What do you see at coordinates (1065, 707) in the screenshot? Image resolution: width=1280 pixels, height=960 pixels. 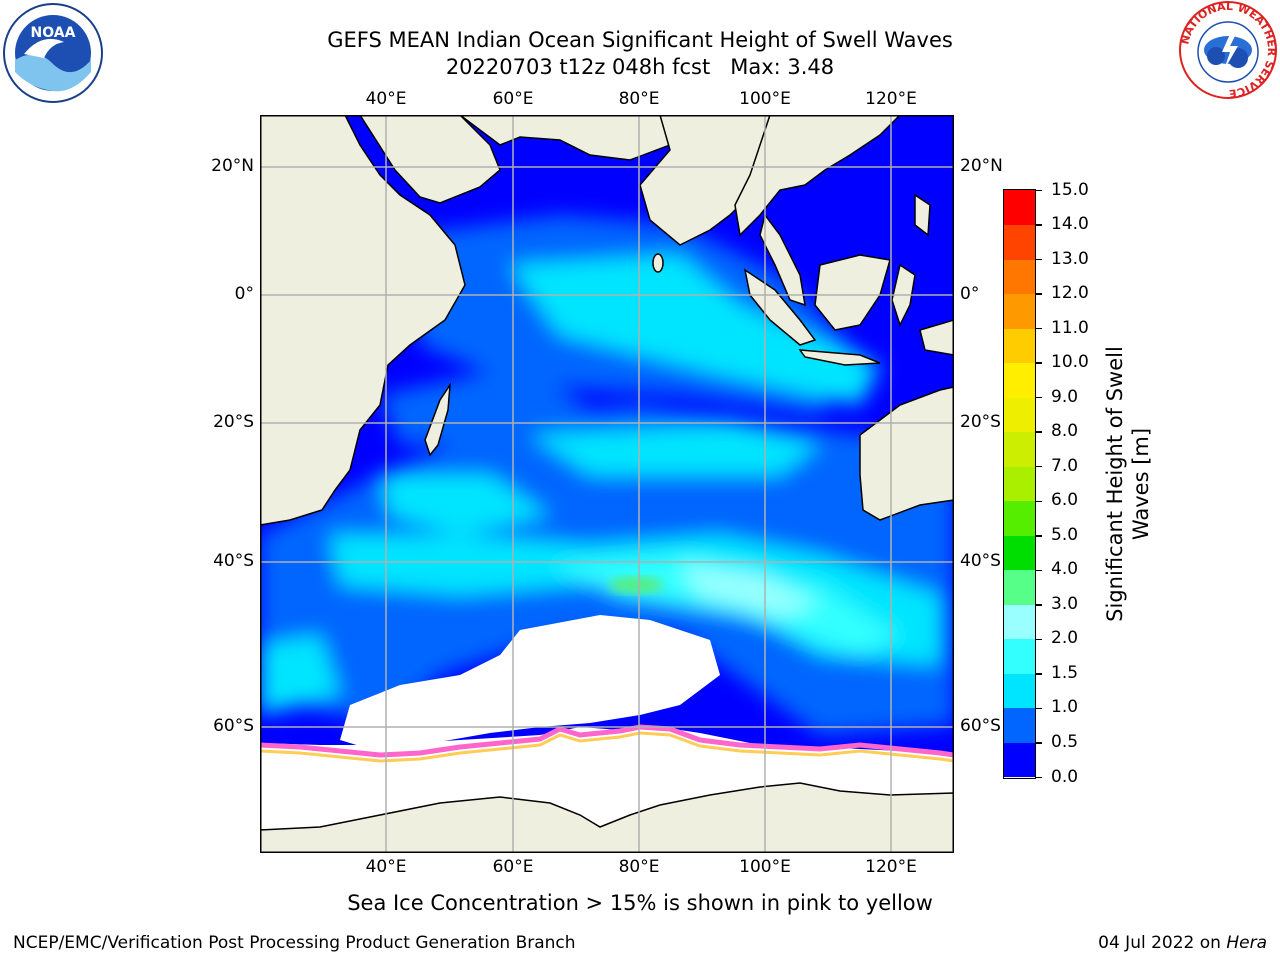 I see `colorbar-tick-label: 1.0` at bounding box center [1065, 707].